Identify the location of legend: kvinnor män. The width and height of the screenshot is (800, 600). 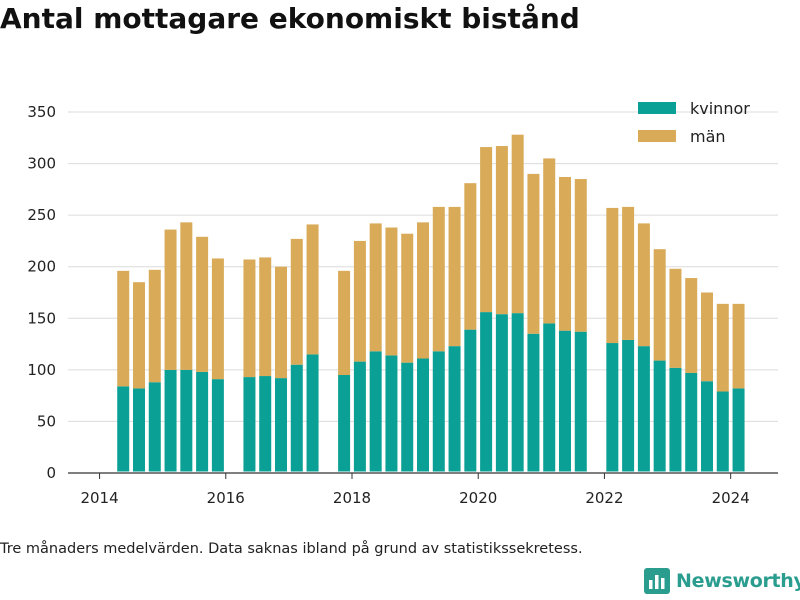
(694, 122).